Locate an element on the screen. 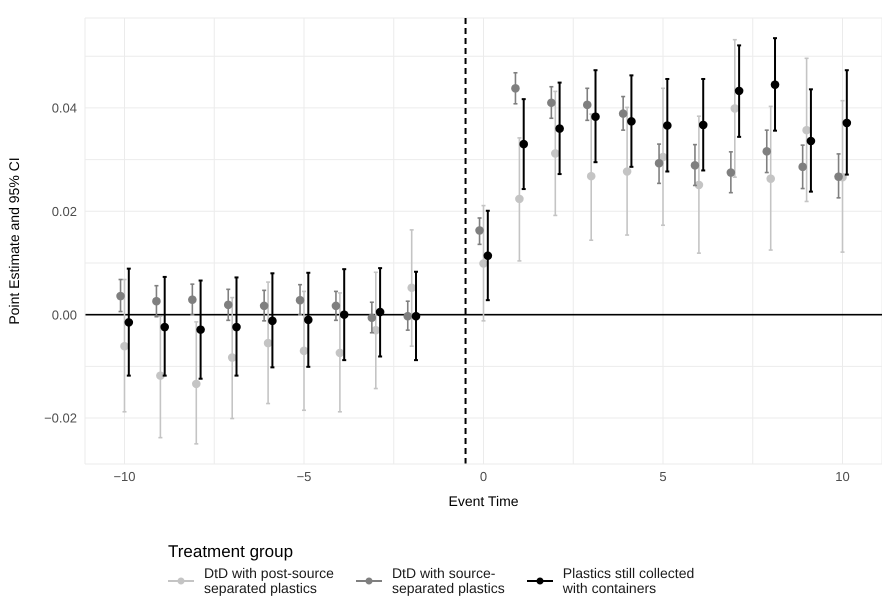 This screenshot has height=608, width=890. x-tick-label: −10 is located at coordinates (124, 476).